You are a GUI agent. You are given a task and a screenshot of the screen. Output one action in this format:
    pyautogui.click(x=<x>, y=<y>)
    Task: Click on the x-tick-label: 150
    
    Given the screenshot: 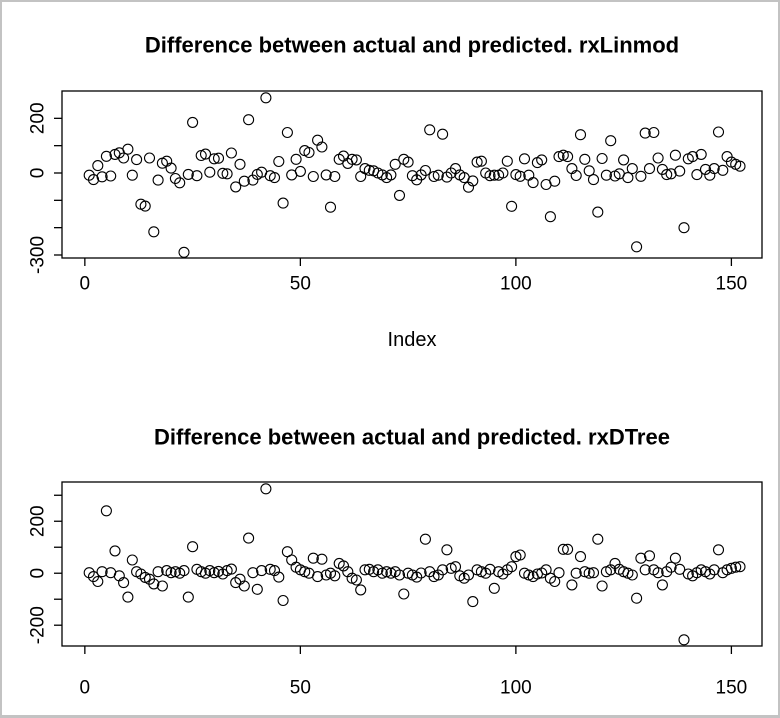 What is the action you would take?
    pyautogui.click(x=732, y=688)
    